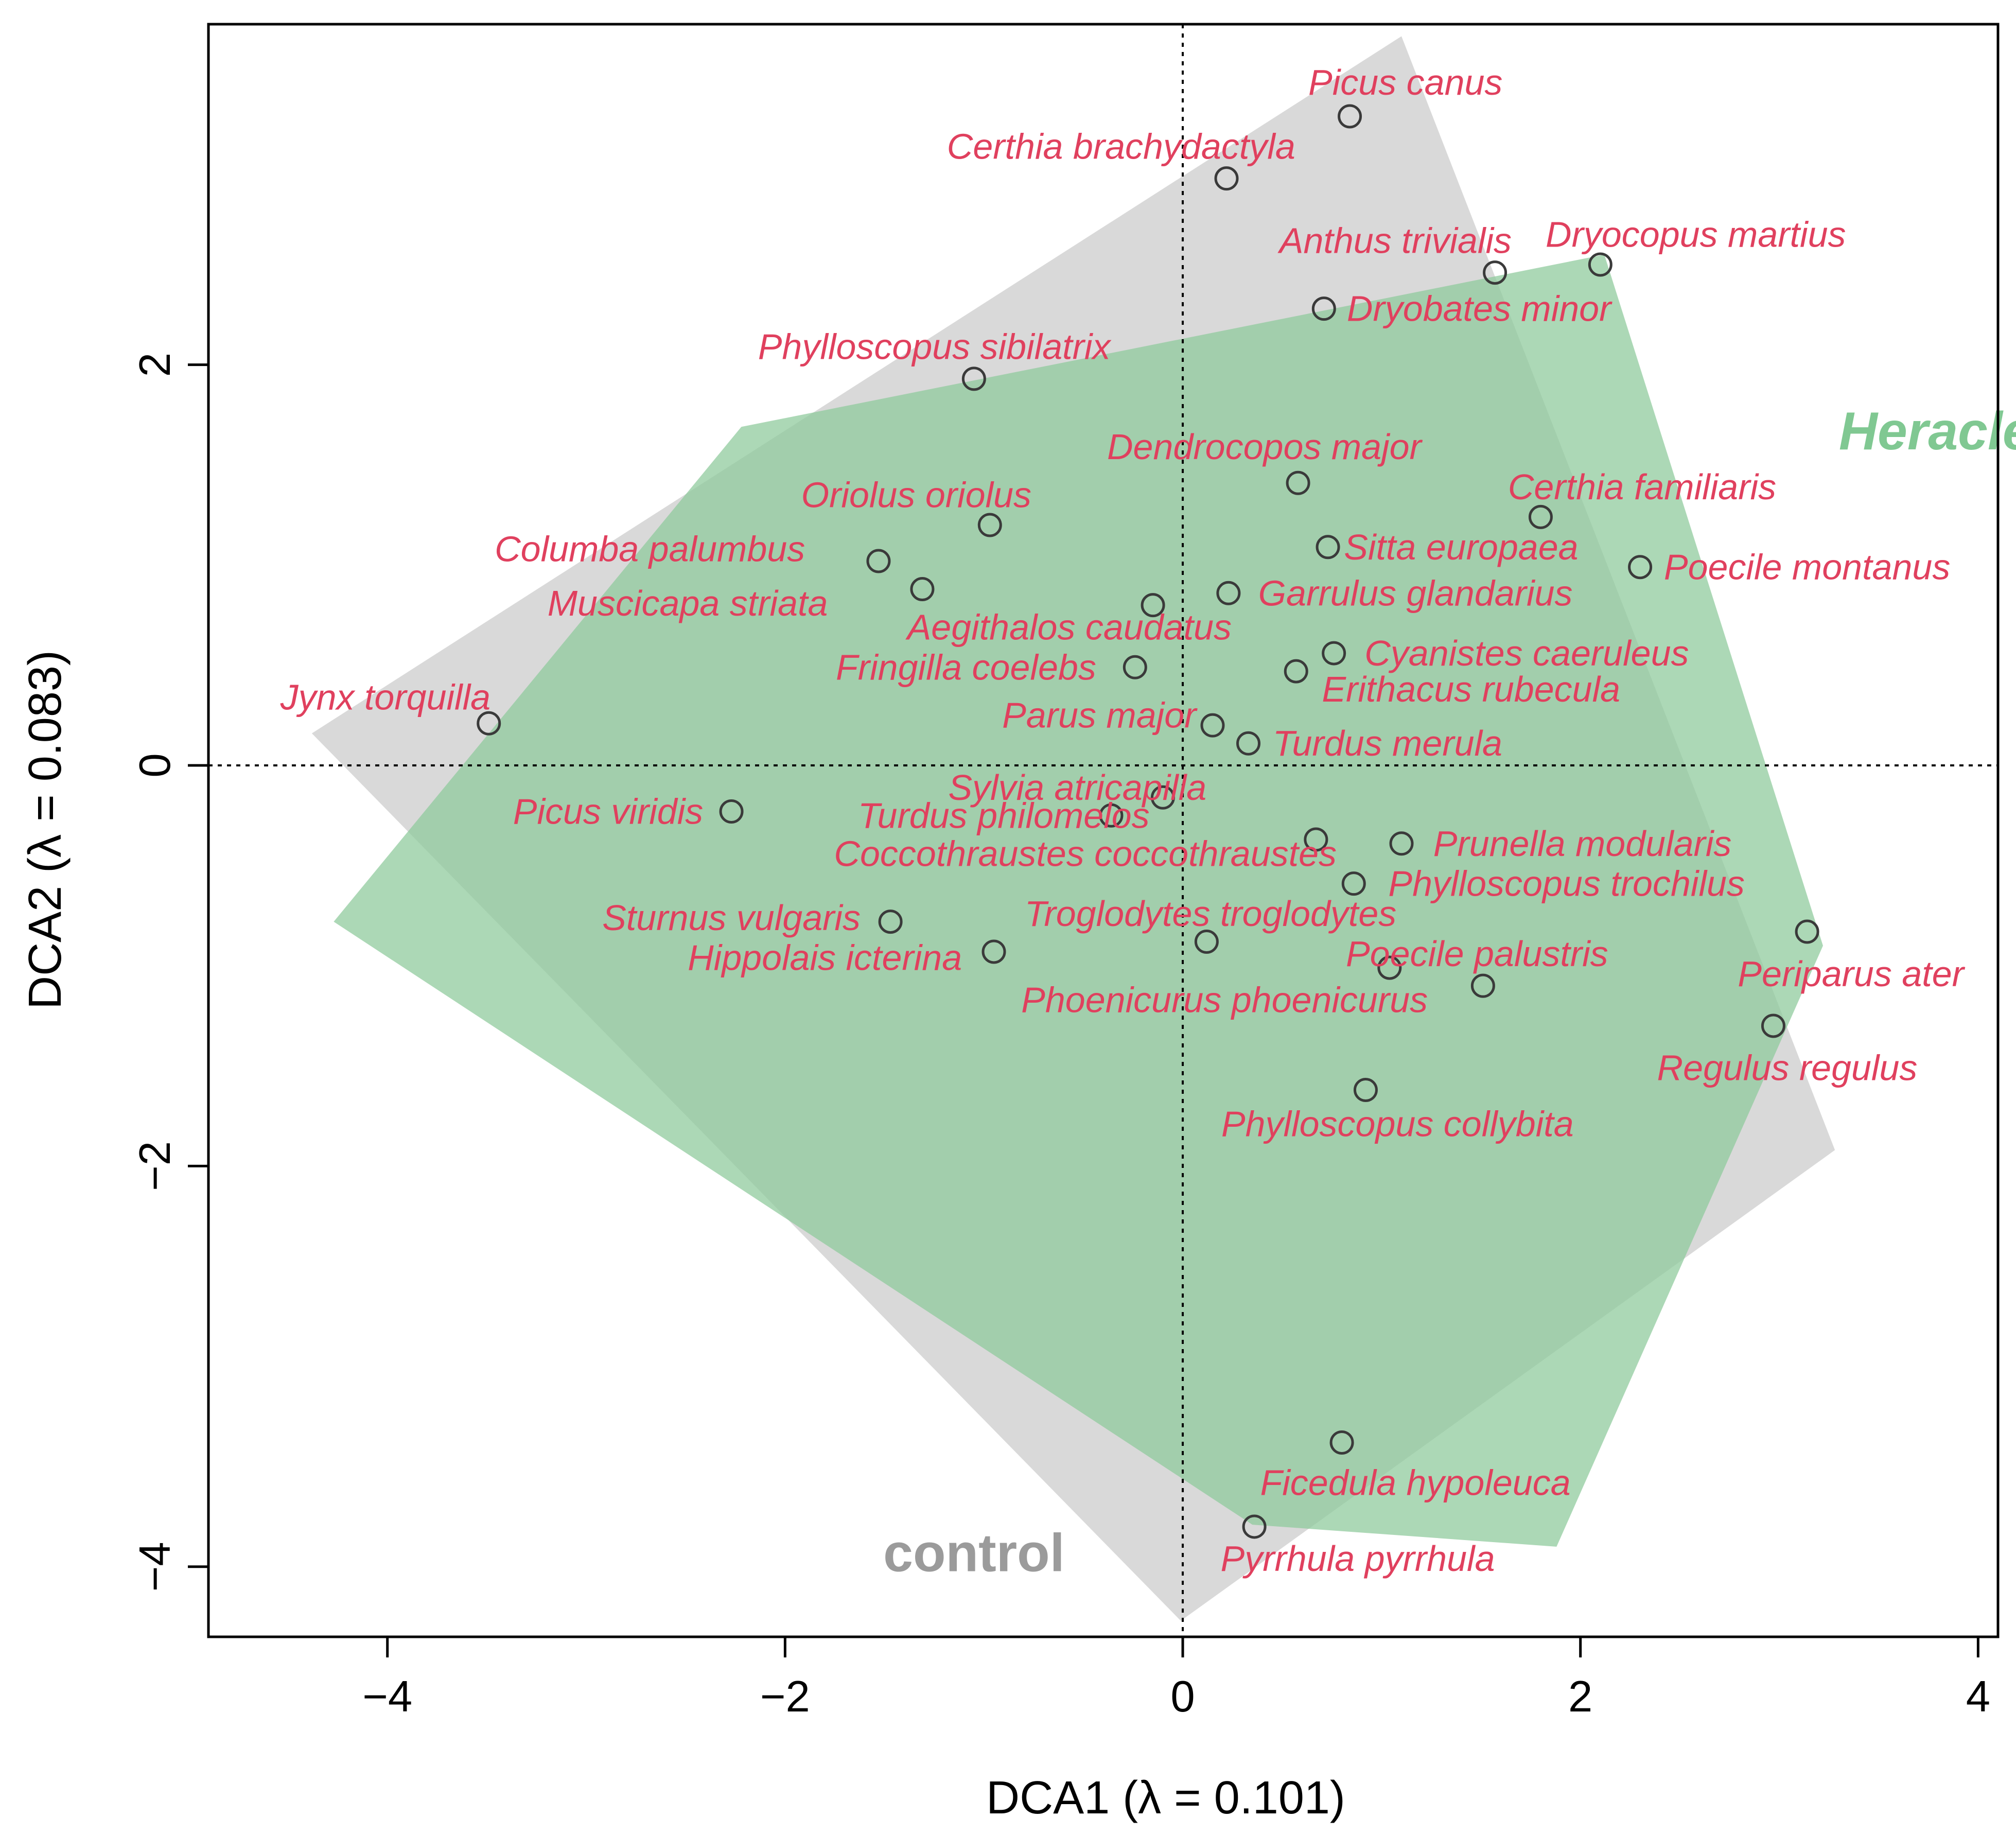  Describe the element at coordinates (1210, 914) in the screenshot. I see `label-troglodytes-troglodytes: Troglodytes troglodytes` at that location.